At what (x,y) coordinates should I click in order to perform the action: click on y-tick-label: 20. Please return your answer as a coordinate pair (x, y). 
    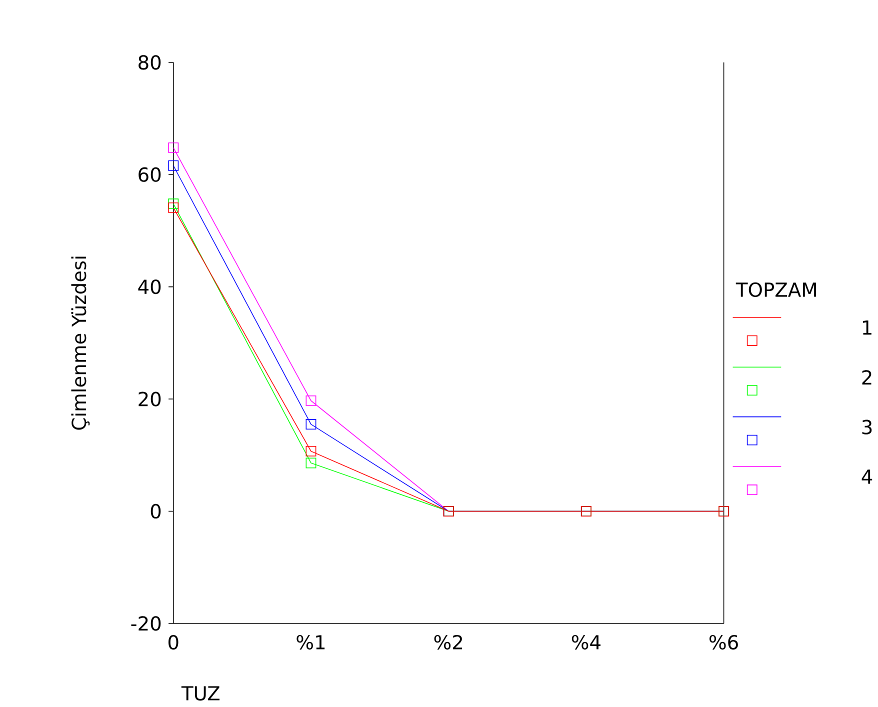
    Looking at the image, I should click on (149, 399).